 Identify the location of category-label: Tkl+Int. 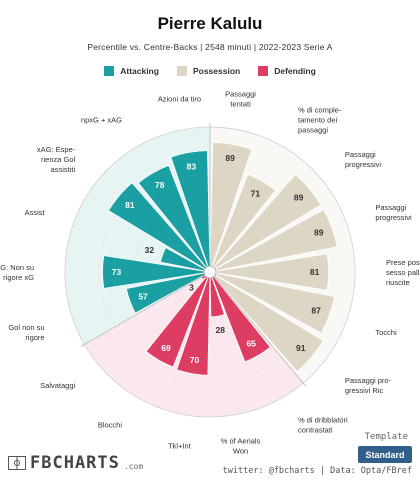
(180, 445).